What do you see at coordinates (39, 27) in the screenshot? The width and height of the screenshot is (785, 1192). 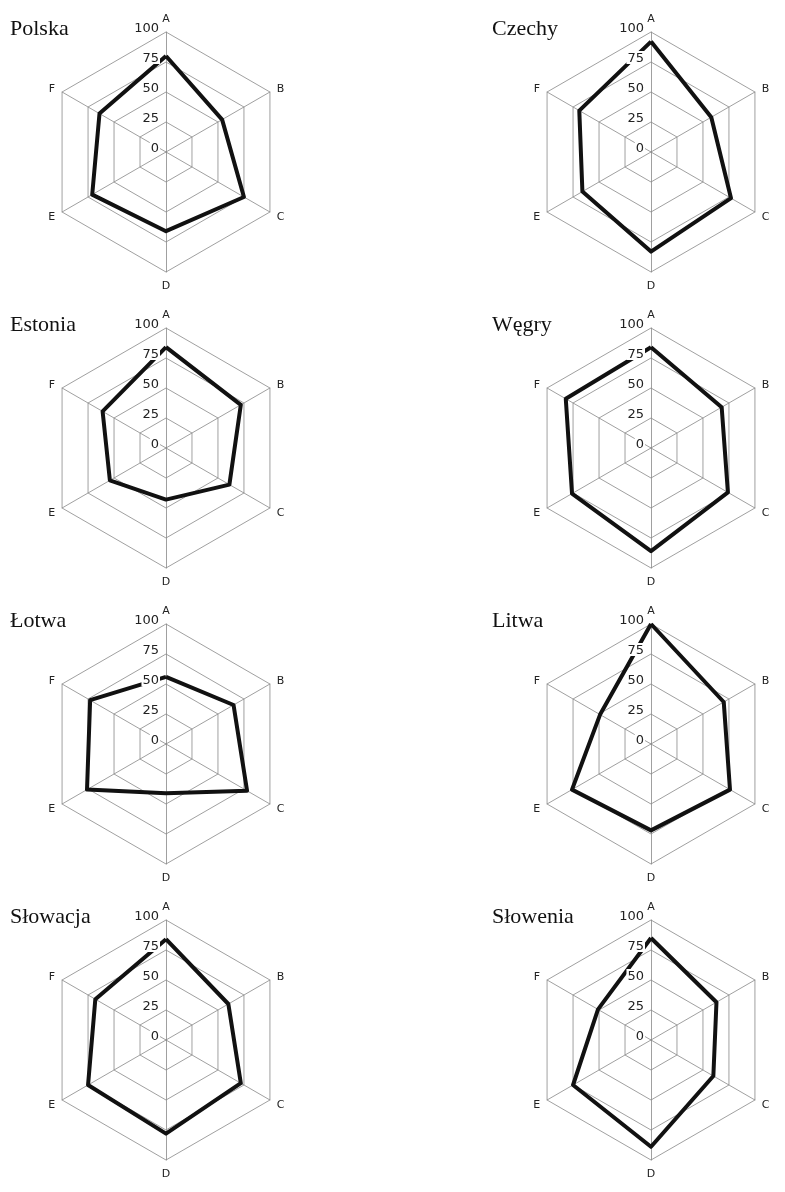 I see `chart-title: Polska` at bounding box center [39, 27].